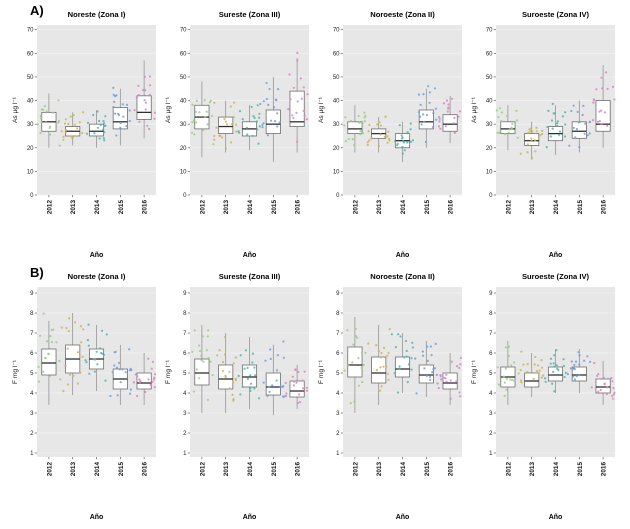 This screenshot has width=630, height=529. Describe the element at coordinates (336, 102) in the screenshot. I see `y-tick-label: 40` at that location.